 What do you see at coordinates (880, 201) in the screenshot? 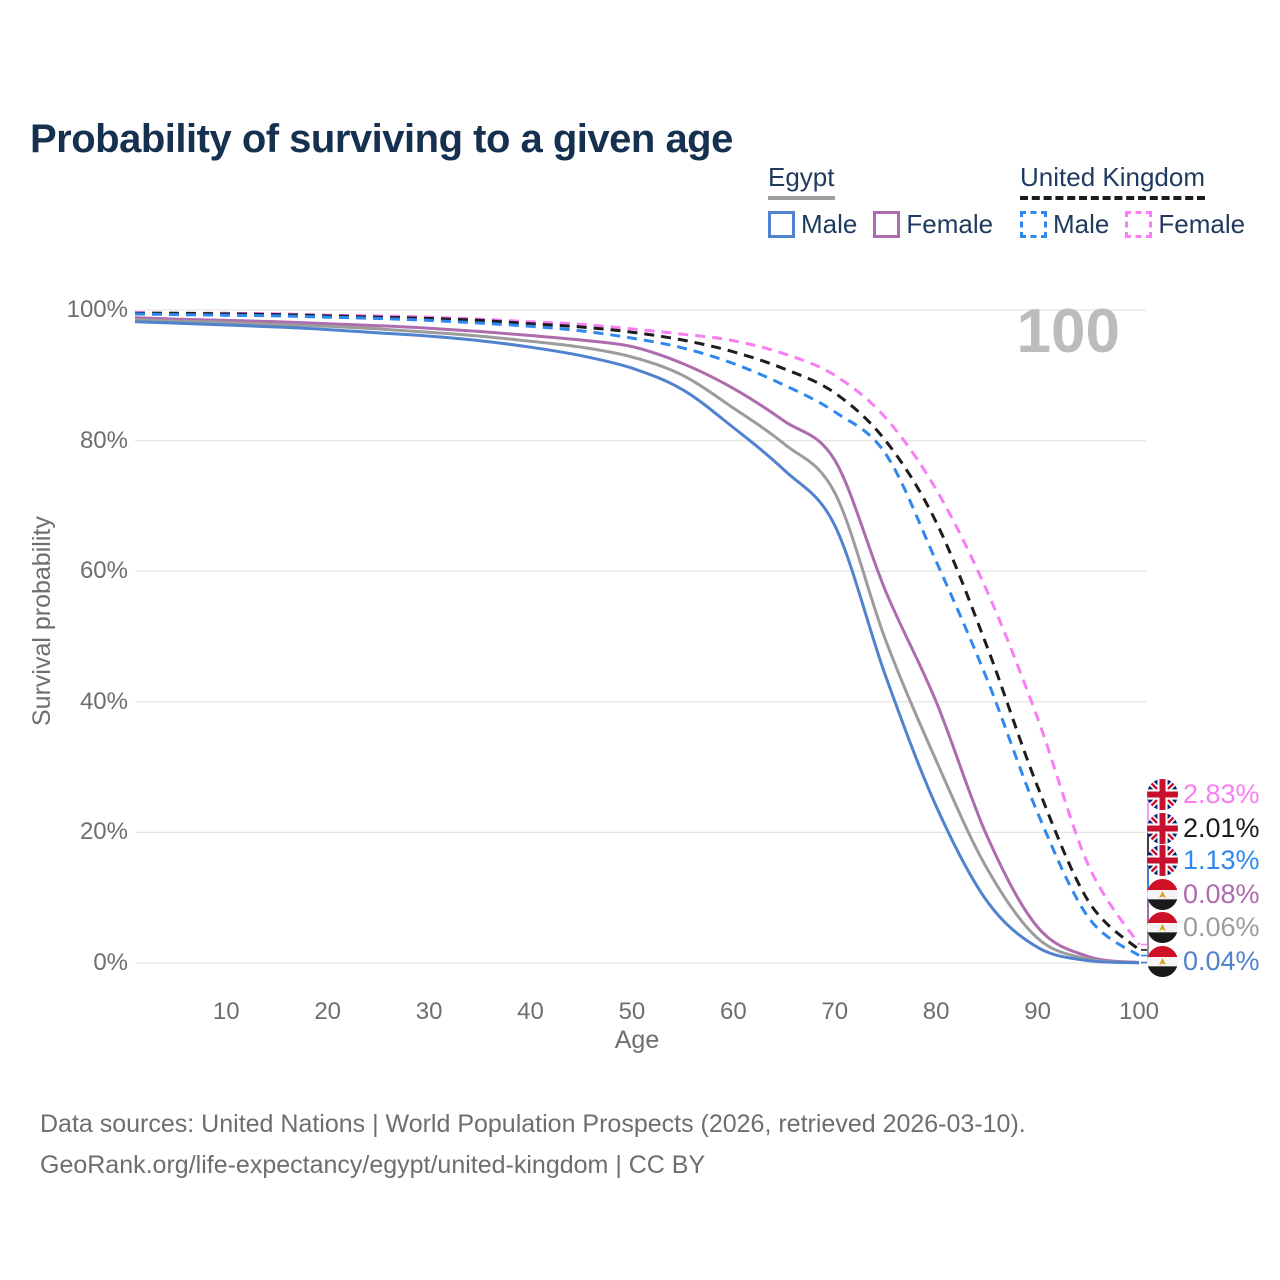
I see `legend-group-egypt: Egypt Male Female` at bounding box center [880, 201].